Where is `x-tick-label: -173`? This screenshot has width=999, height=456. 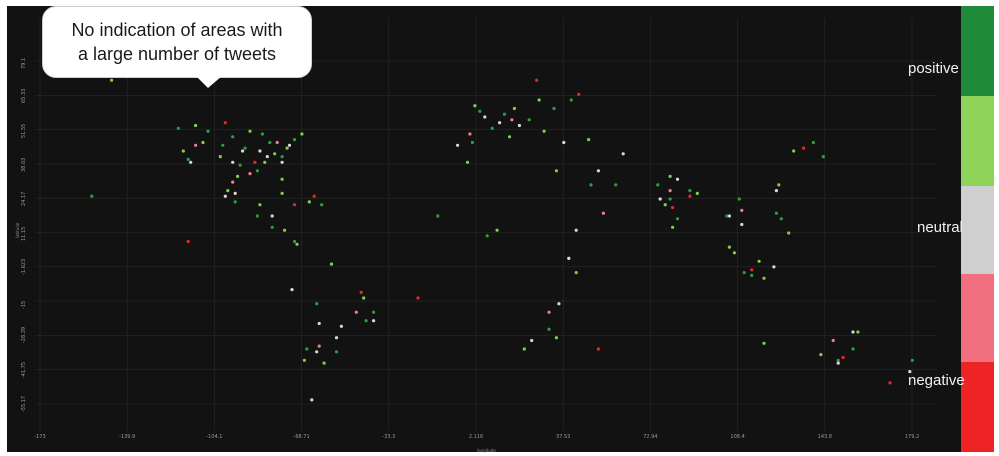
x-tick-label: -173 is located at coordinates (40, 437).